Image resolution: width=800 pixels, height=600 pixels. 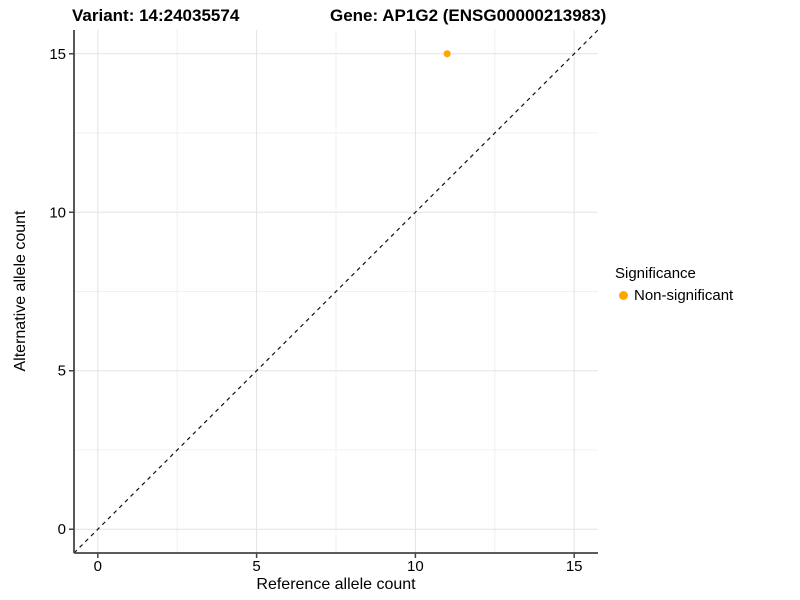 What do you see at coordinates (468, 15) in the screenshot?
I see `plot-title-gene: Gene: AP1G2 (ENSG00000213983)` at bounding box center [468, 15].